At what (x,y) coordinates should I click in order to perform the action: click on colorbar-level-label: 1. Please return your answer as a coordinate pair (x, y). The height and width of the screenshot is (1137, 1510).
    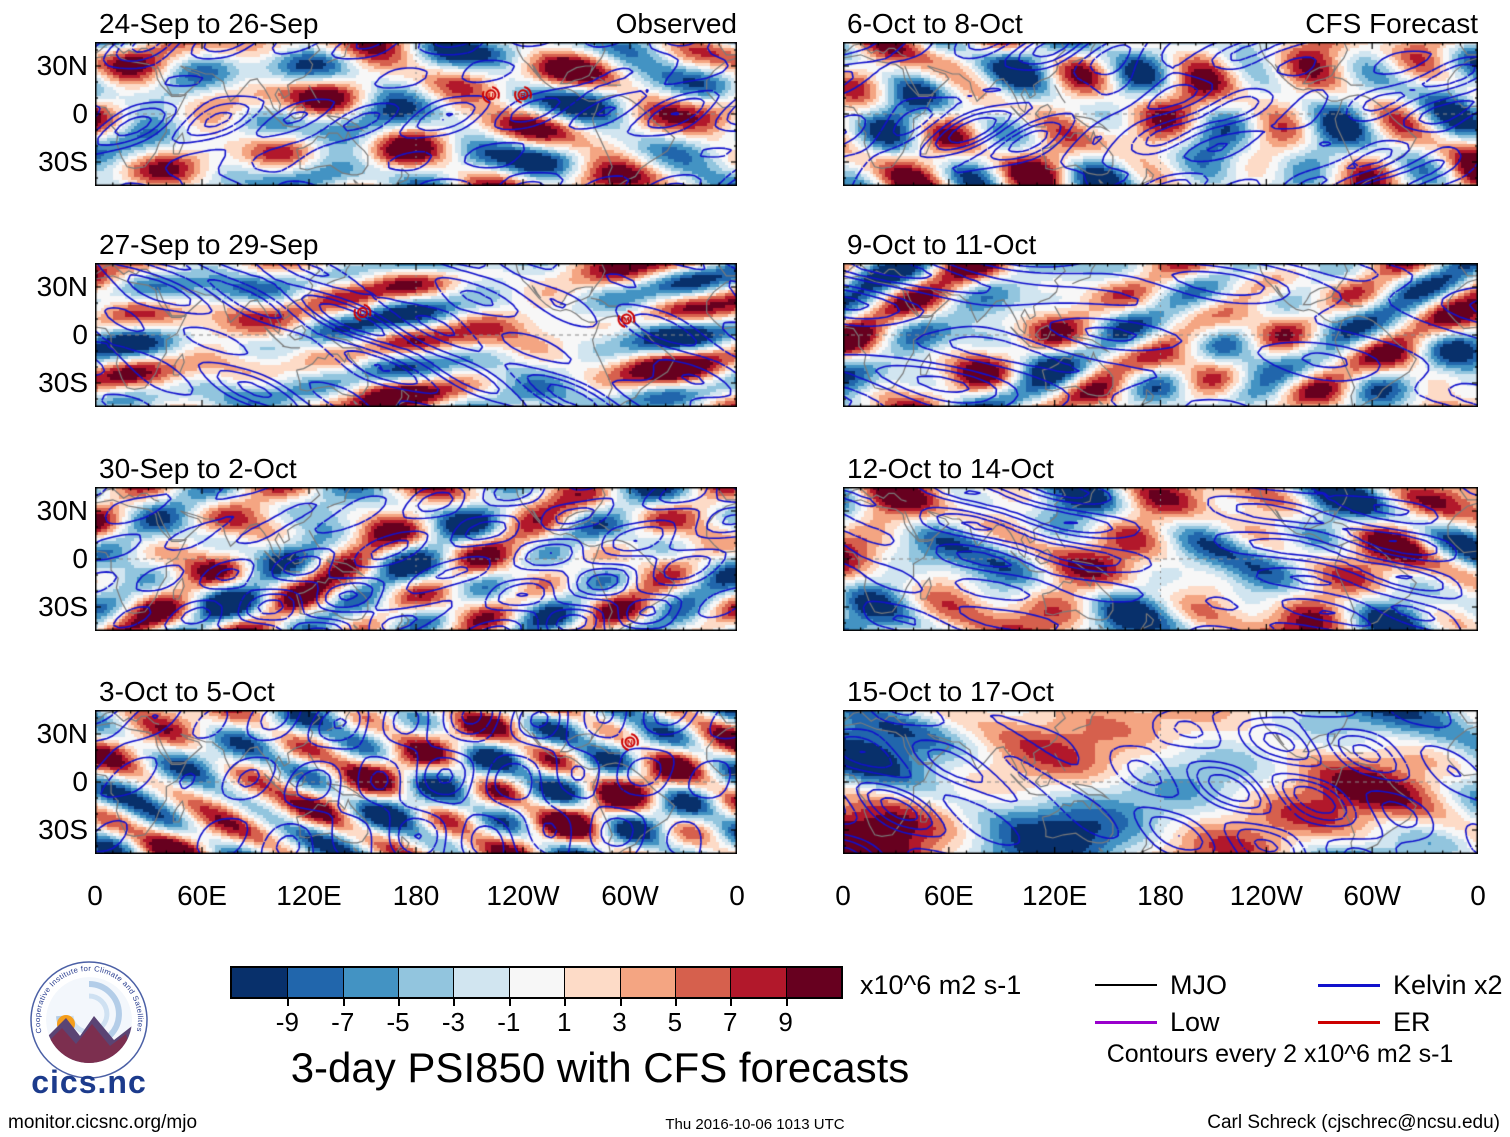
    Looking at the image, I should click on (564, 1022).